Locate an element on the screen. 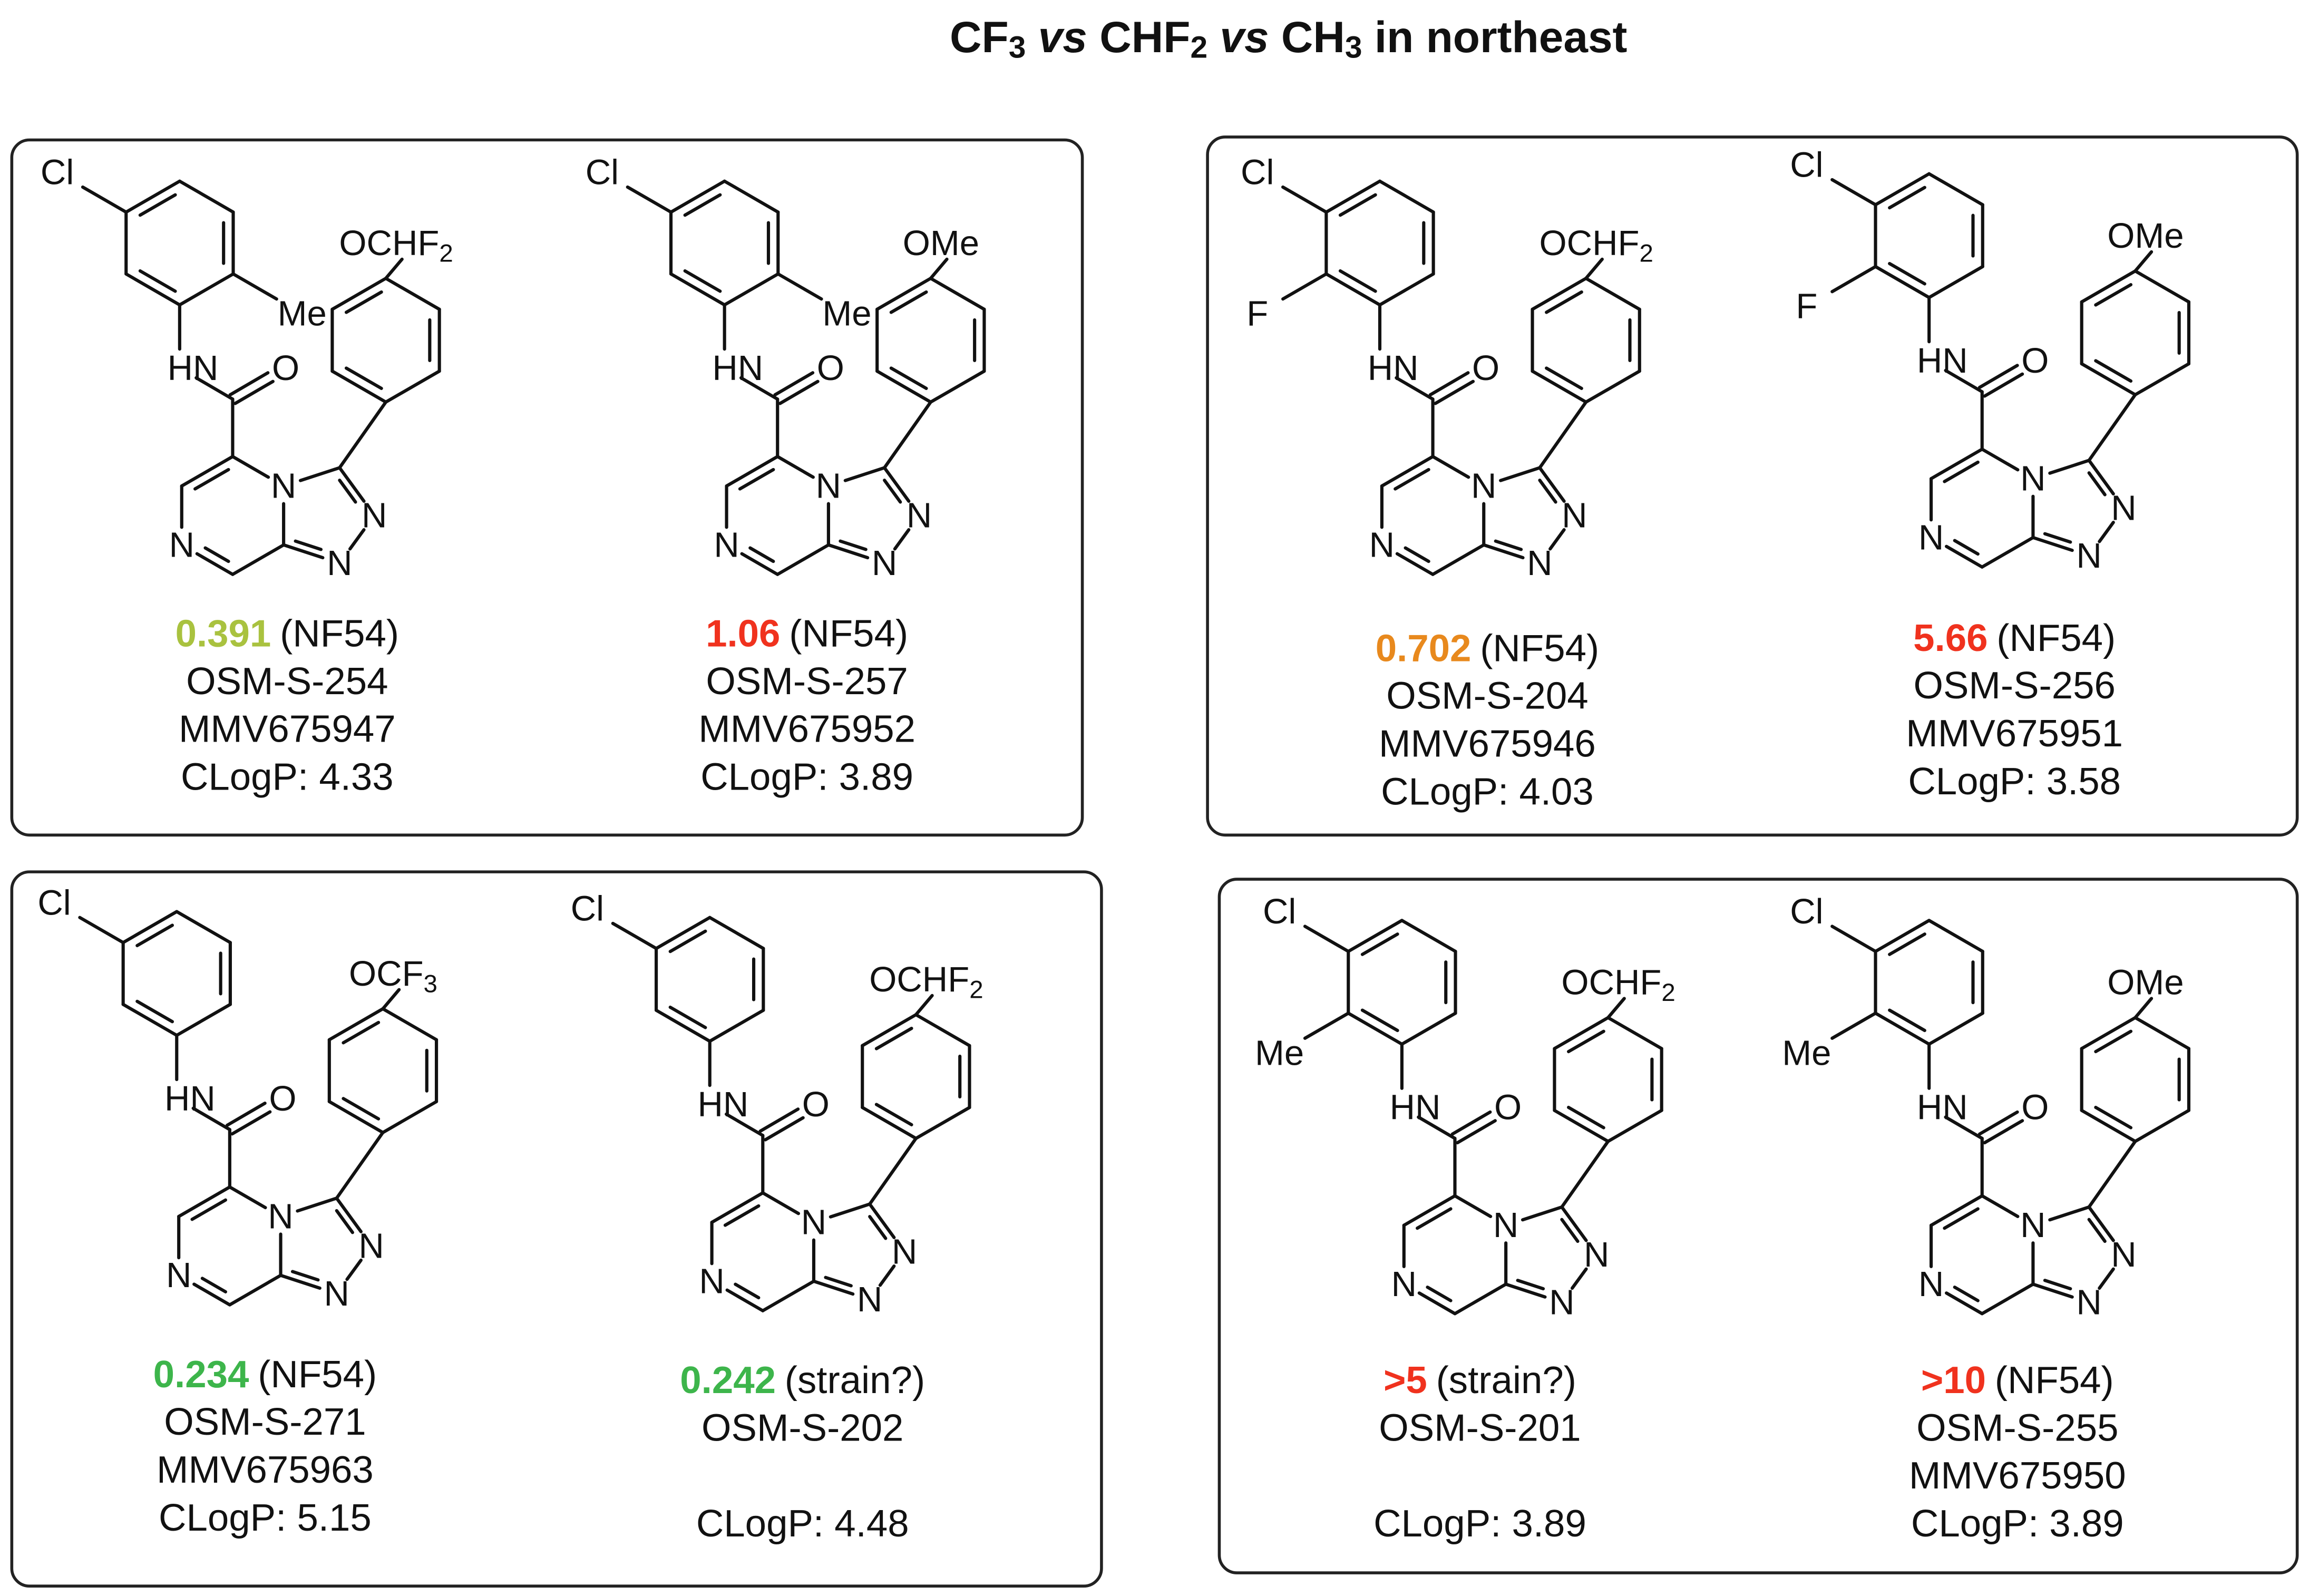  atom-label: HN is located at coordinates (1942, 1107).